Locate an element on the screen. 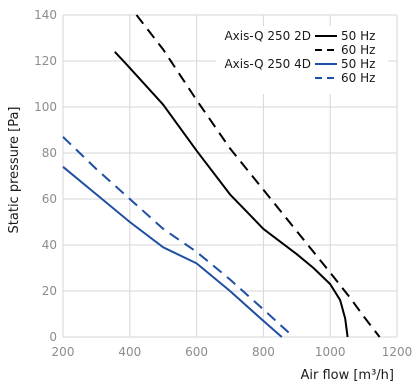 The width and height of the screenshot is (412, 385). legend-model-label: Axis-Q 250 4D is located at coordinates (267, 64).